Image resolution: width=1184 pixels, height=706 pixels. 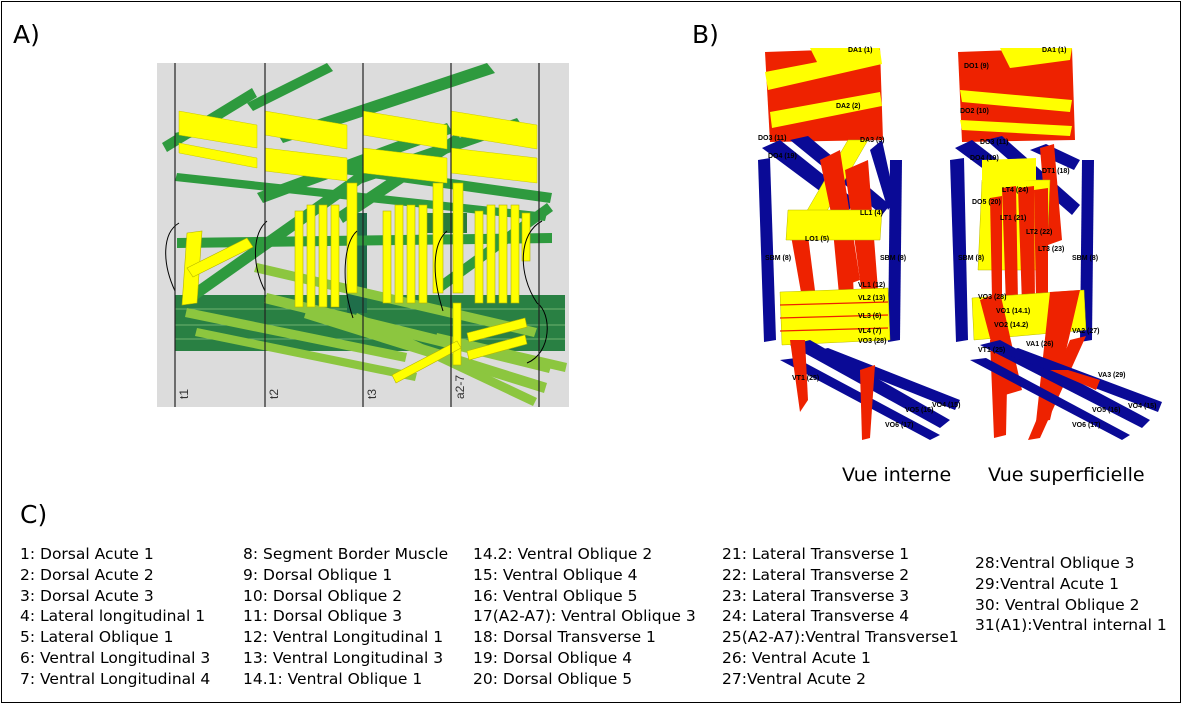 I want to click on legend-entry: 10: Dorsal Oblique 2, so click(x=323, y=595).